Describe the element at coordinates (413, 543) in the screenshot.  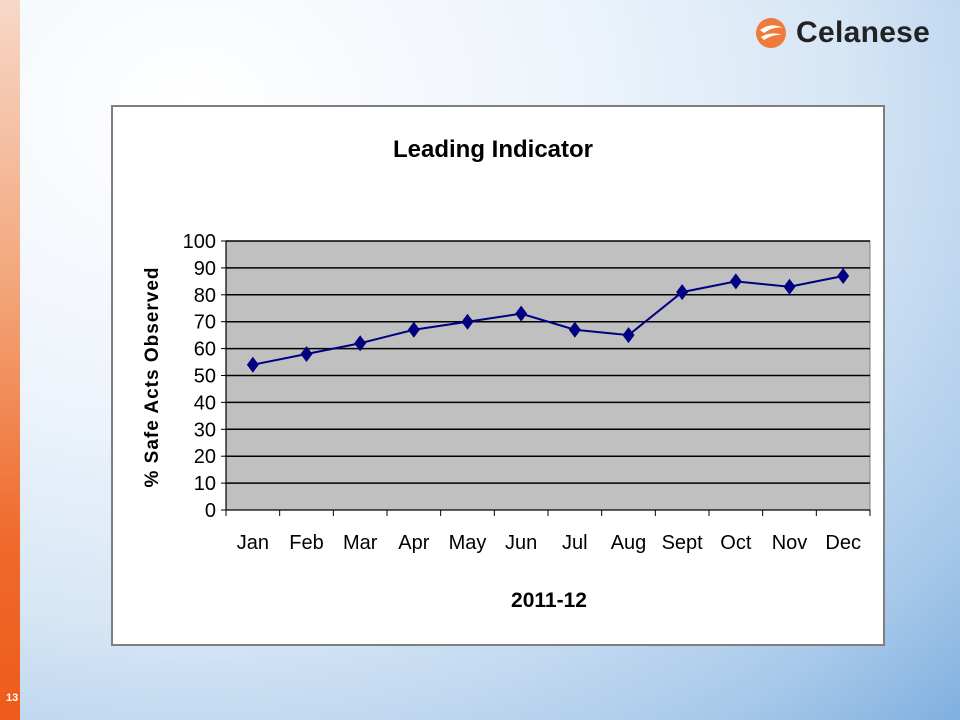
I see `x-tick-label: Apr` at that location.